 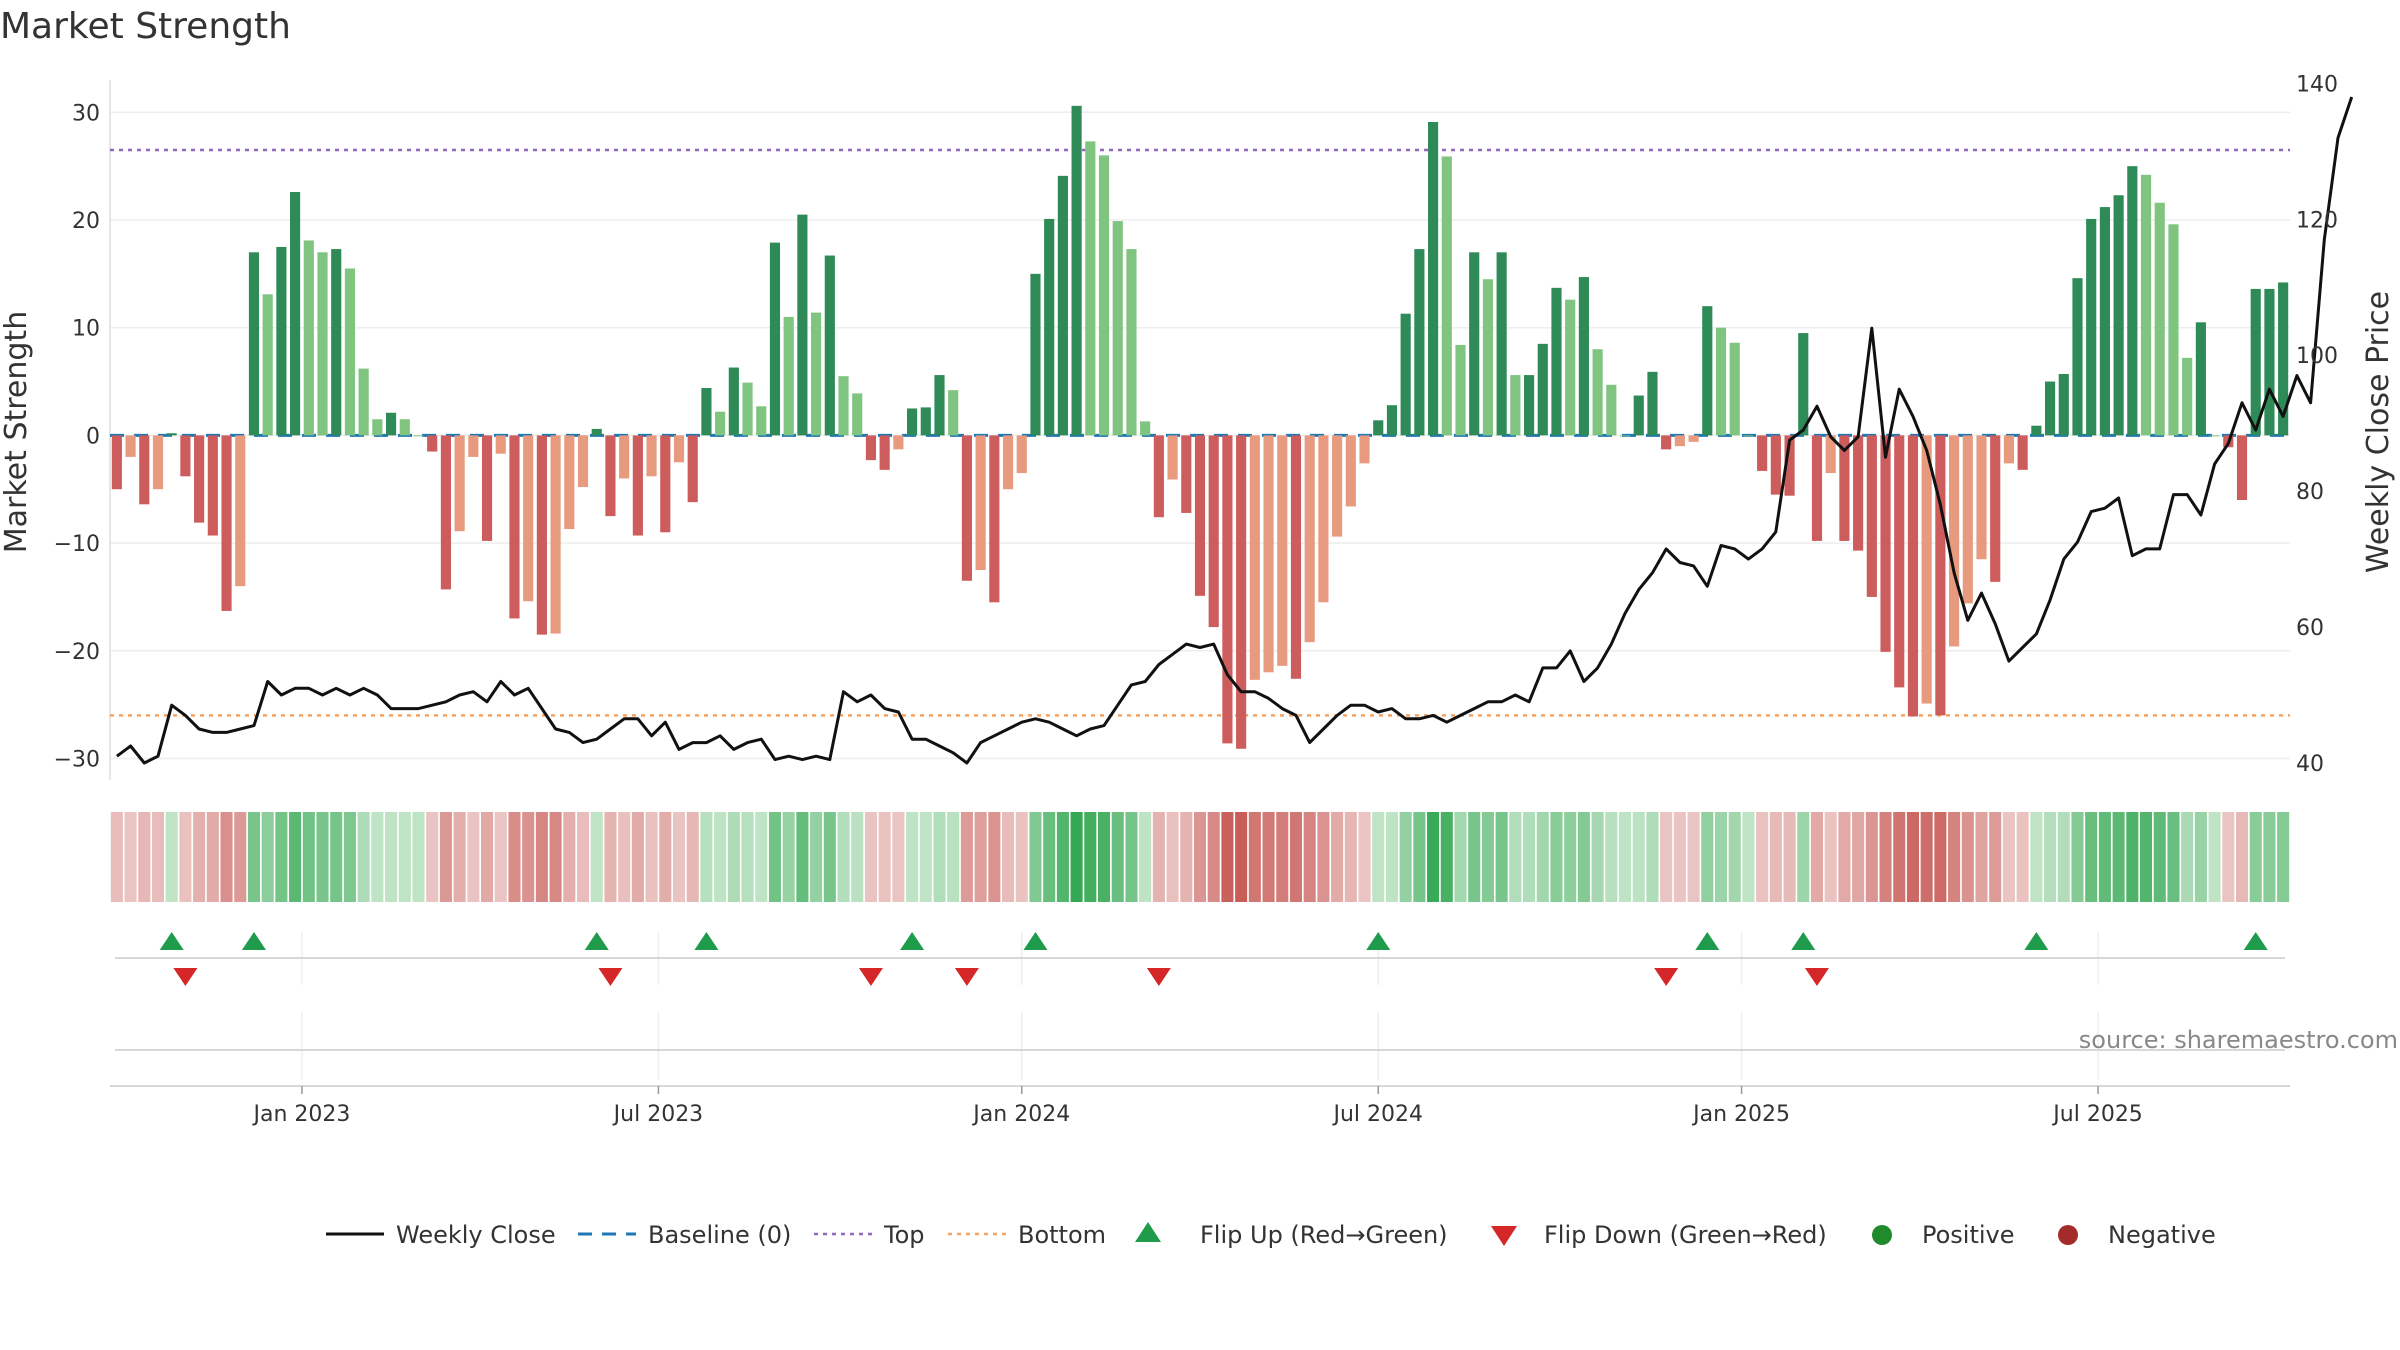 I want to click on x-tick-label: Jan 2025, so click(x=1740, y=1114).